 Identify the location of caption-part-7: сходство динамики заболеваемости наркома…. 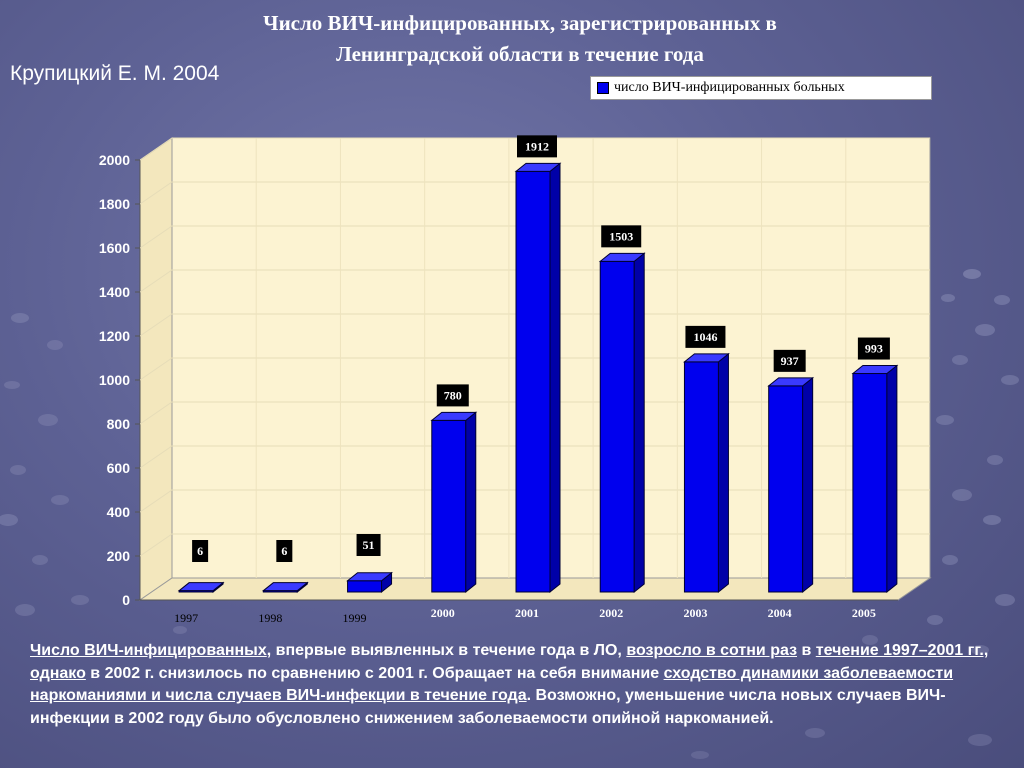
(492, 684).